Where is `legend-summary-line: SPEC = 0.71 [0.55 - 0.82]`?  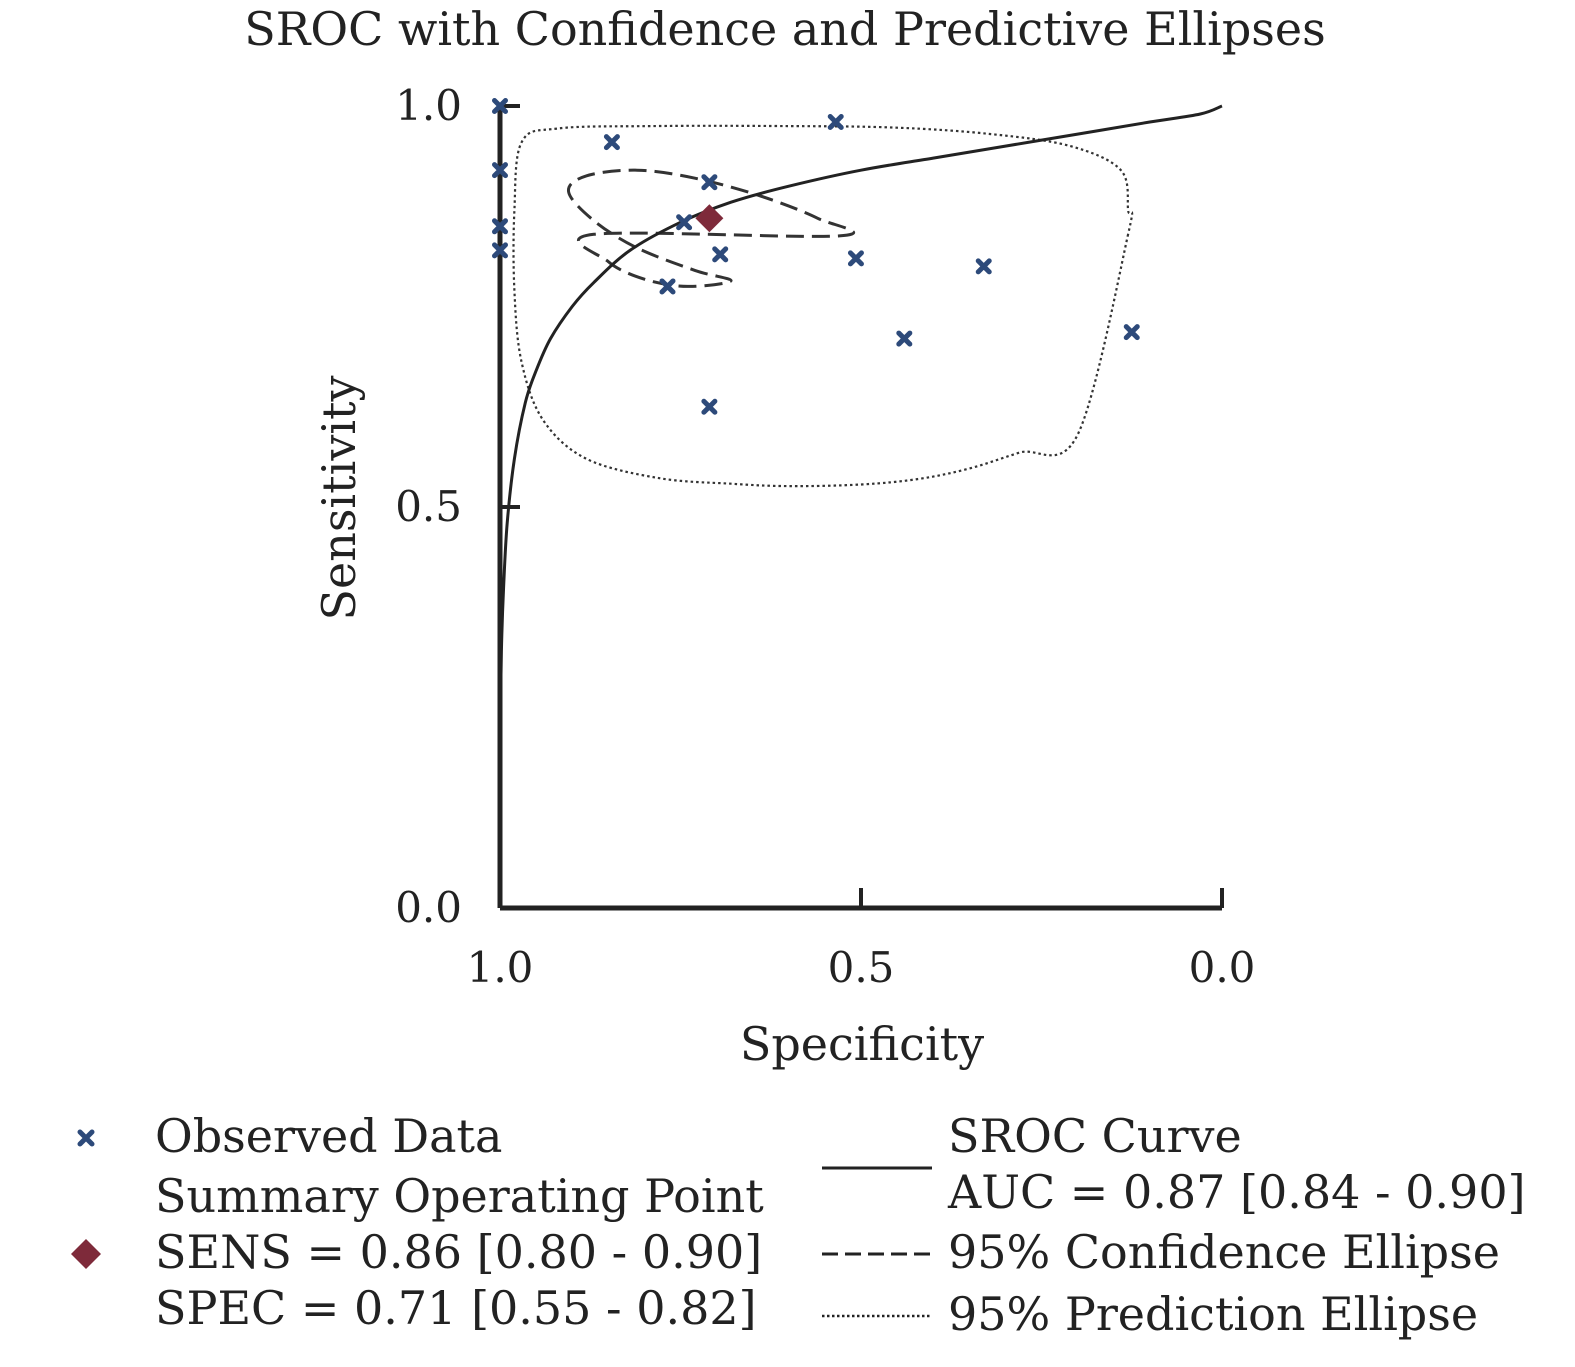 legend-summary-line: SPEC = 0.71 [0.55 - 0.82] is located at coordinates (456, 1308).